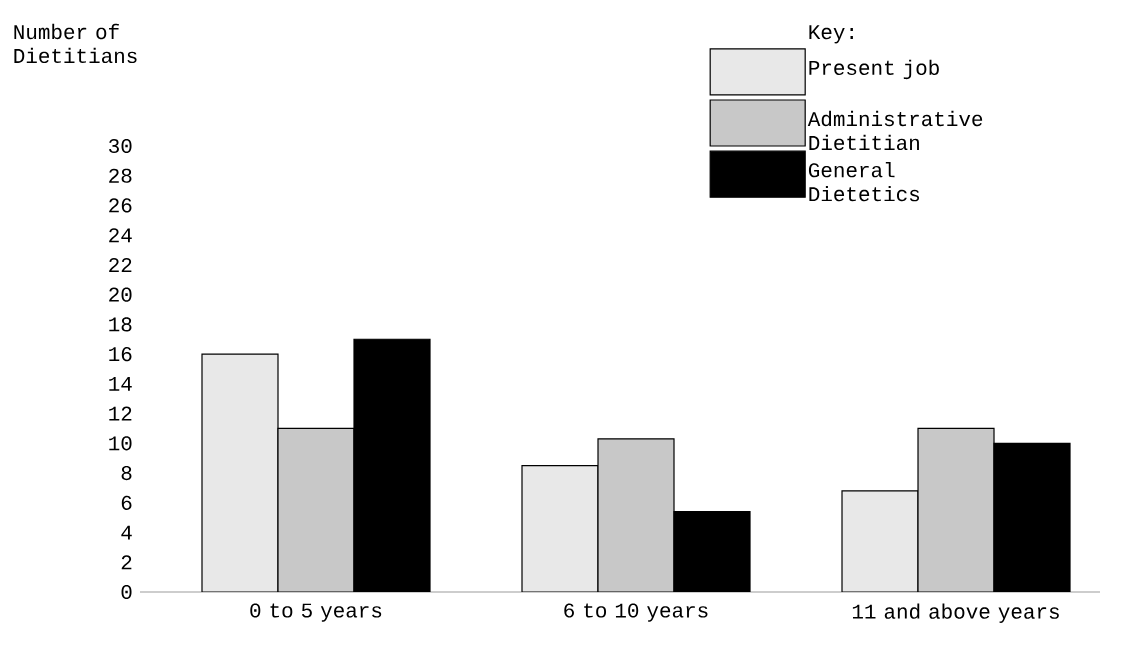 The image size is (1129, 667). Describe the element at coordinates (126, 562) in the screenshot. I see `y-tick-label: 2` at that location.